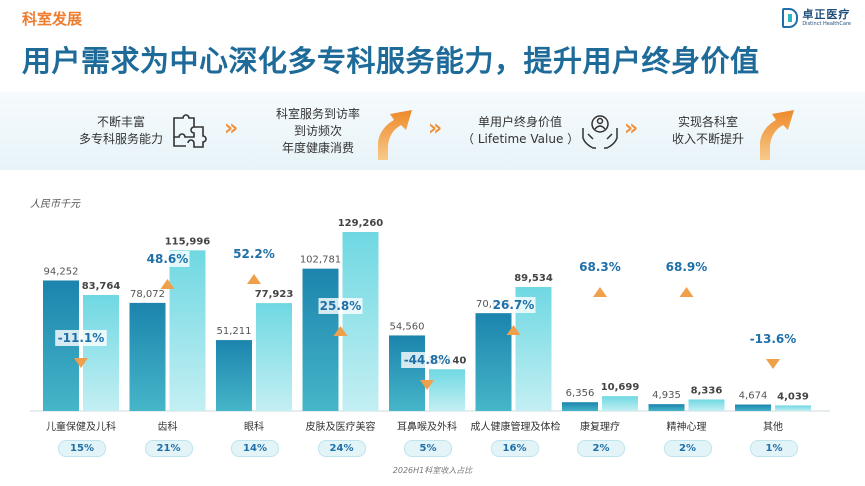 The height and width of the screenshot is (486, 865). What do you see at coordinates (753, 396) in the screenshot?
I see `value-label-series-1: 4,674` at bounding box center [753, 396].